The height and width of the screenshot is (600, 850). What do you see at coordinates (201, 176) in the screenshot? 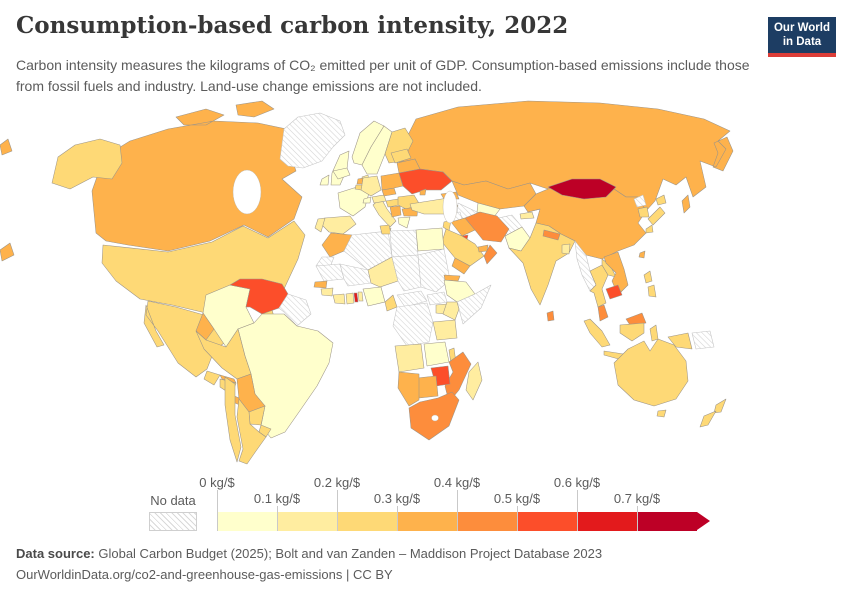
I see `country-canada` at bounding box center [201, 176].